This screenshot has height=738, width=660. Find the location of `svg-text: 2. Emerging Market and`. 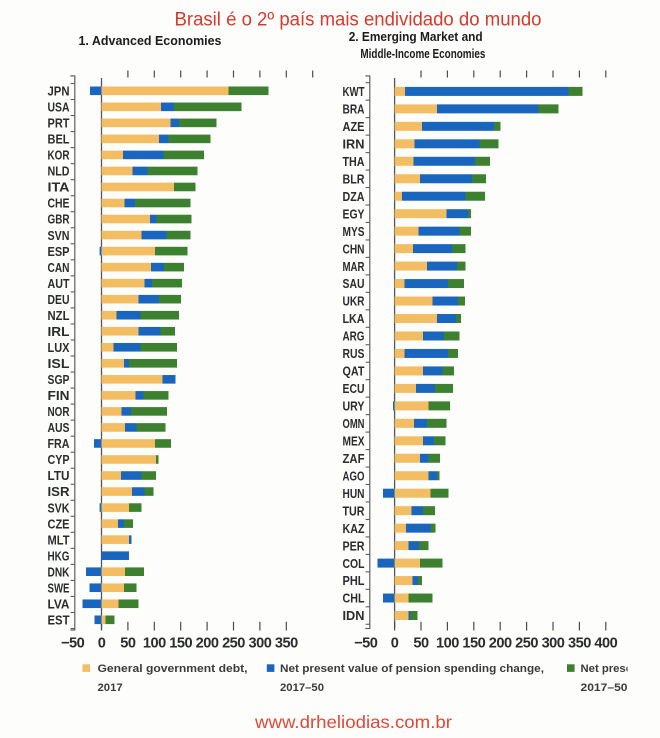

svg-text: 2. Emerging Market and is located at coordinates (416, 36).